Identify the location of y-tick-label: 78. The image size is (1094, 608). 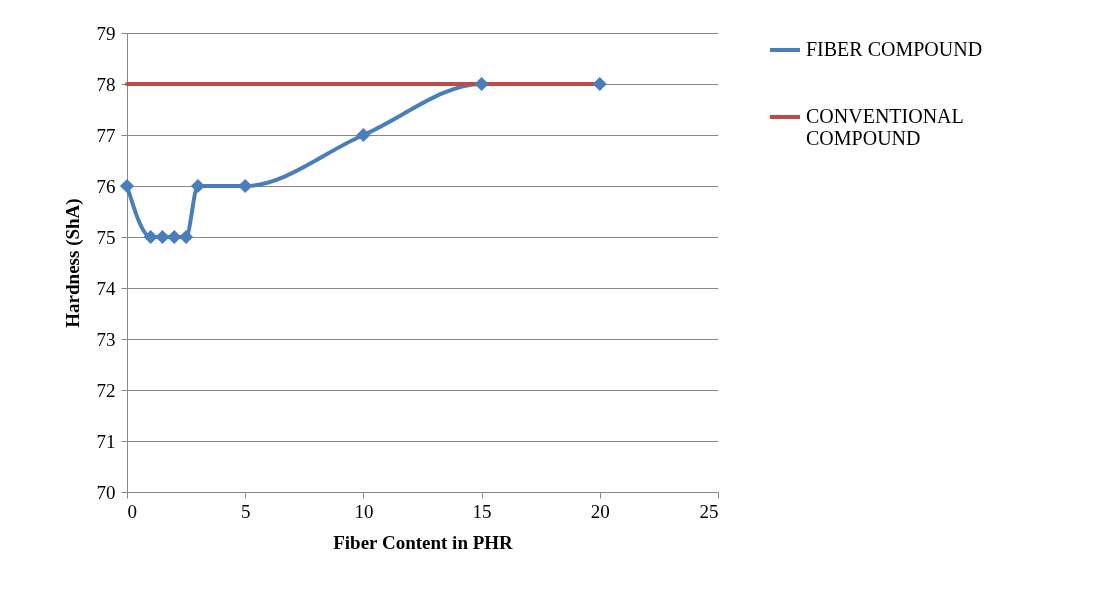
(106, 84).